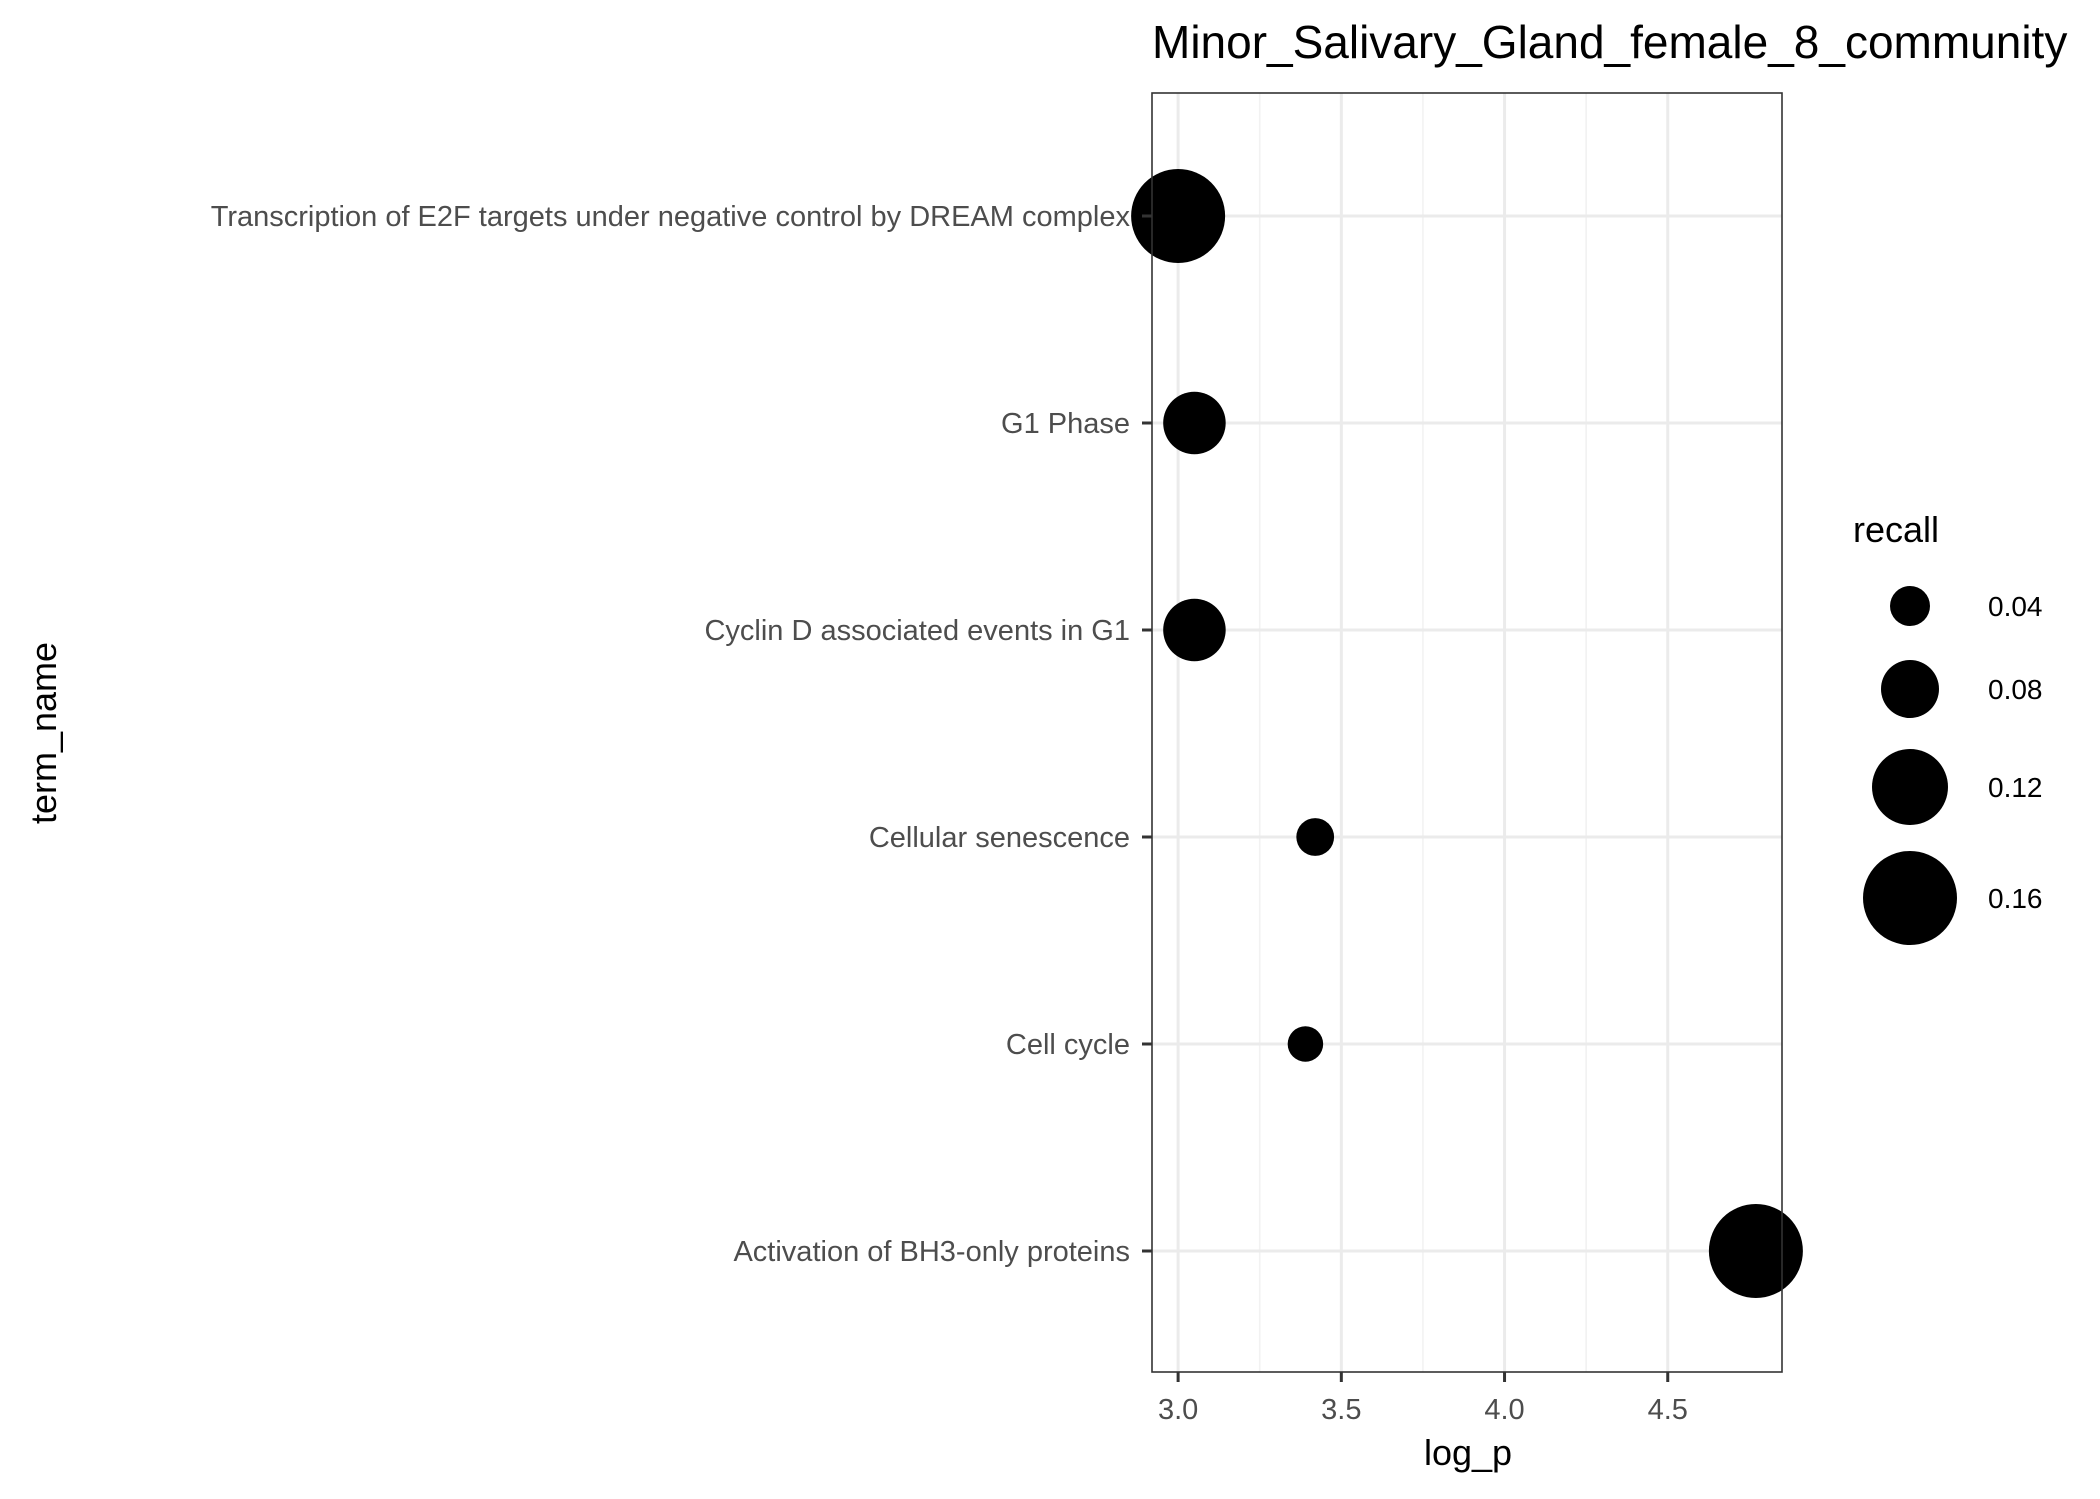  What do you see at coordinates (1468, 1452) in the screenshot?
I see `x-axis-title: log_p` at bounding box center [1468, 1452].